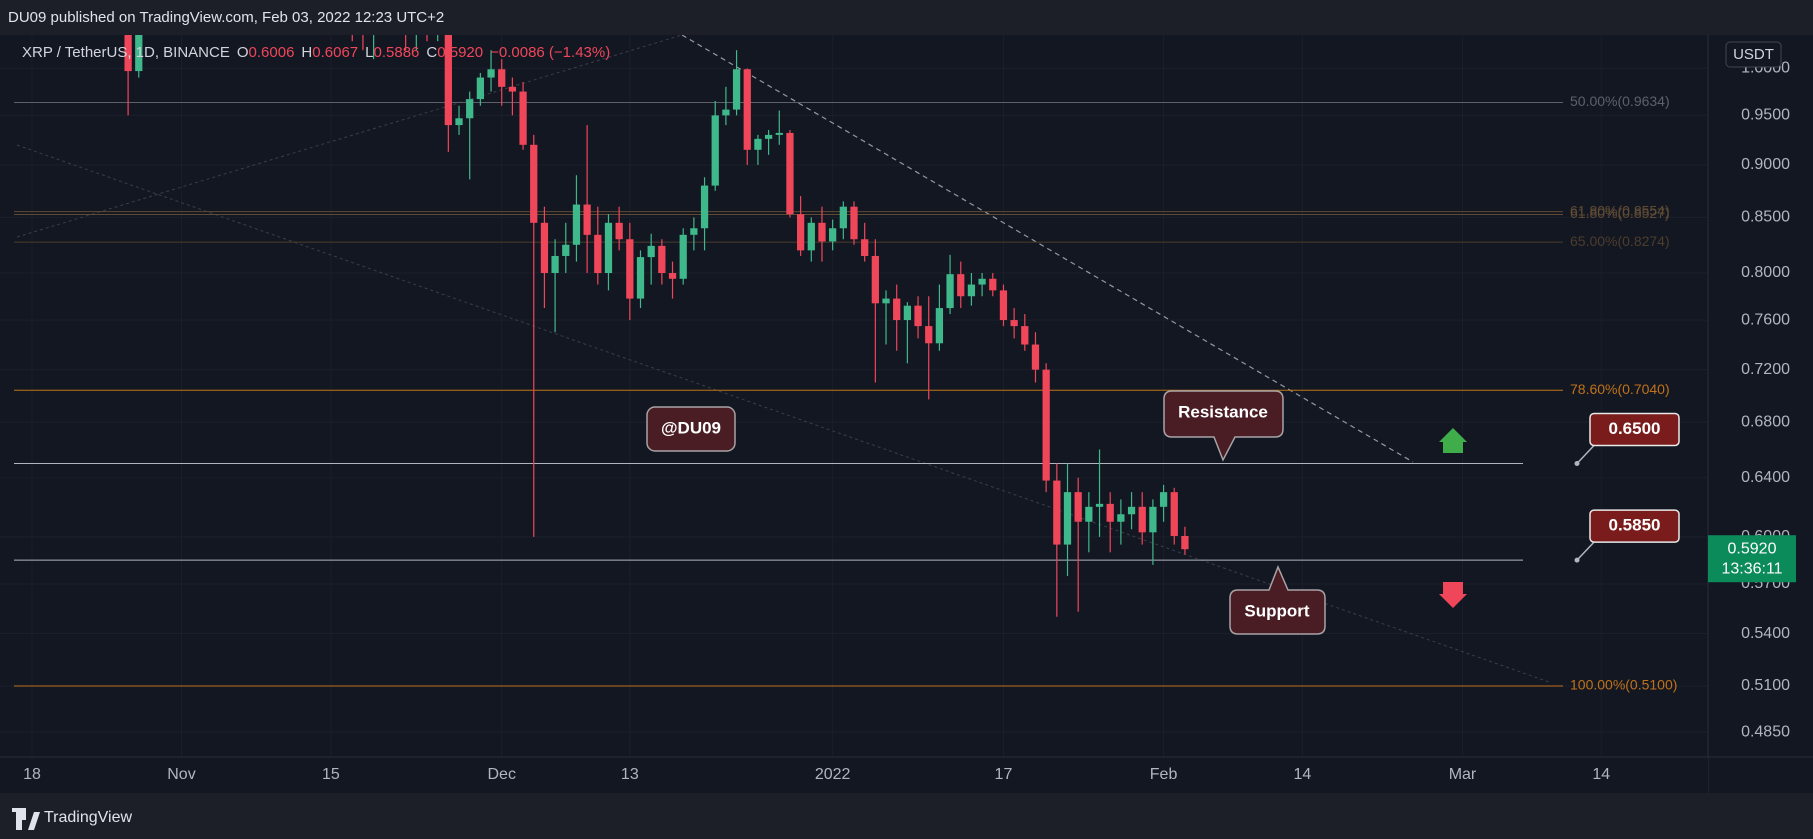  What do you see at coordinates (1620, 210) in the screenshot?
I see `fib-label: 61.80%(0.8554)` at bounding box center [1620, 210].